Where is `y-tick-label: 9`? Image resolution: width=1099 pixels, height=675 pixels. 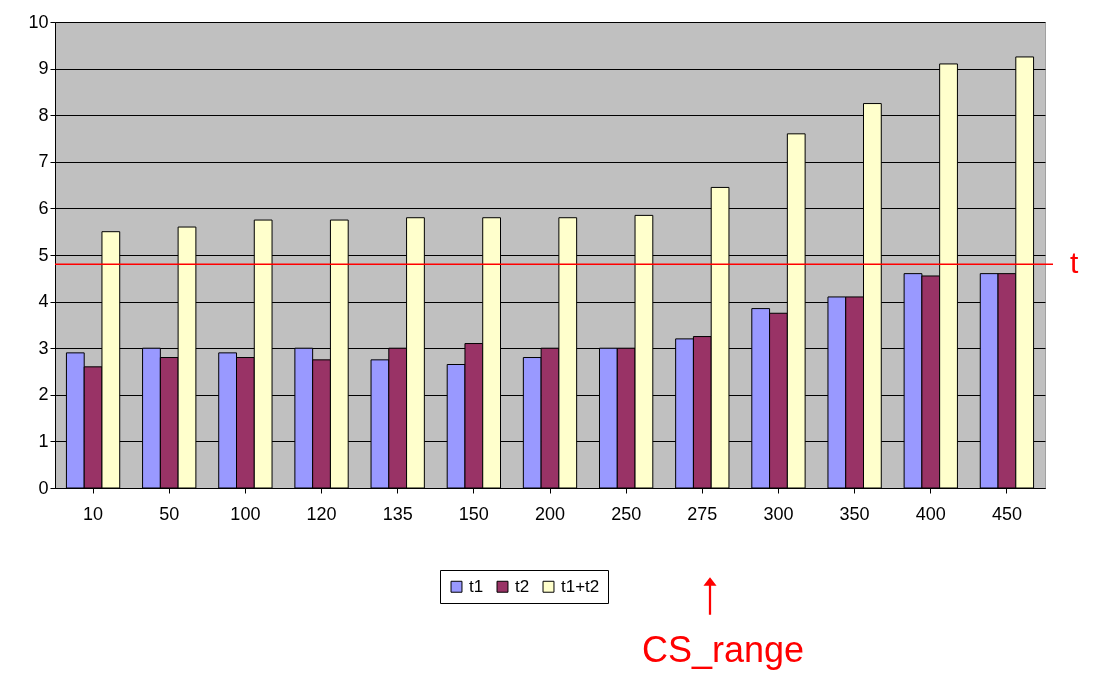 y-tick-label: 9 is located at coordinates (43, 68).